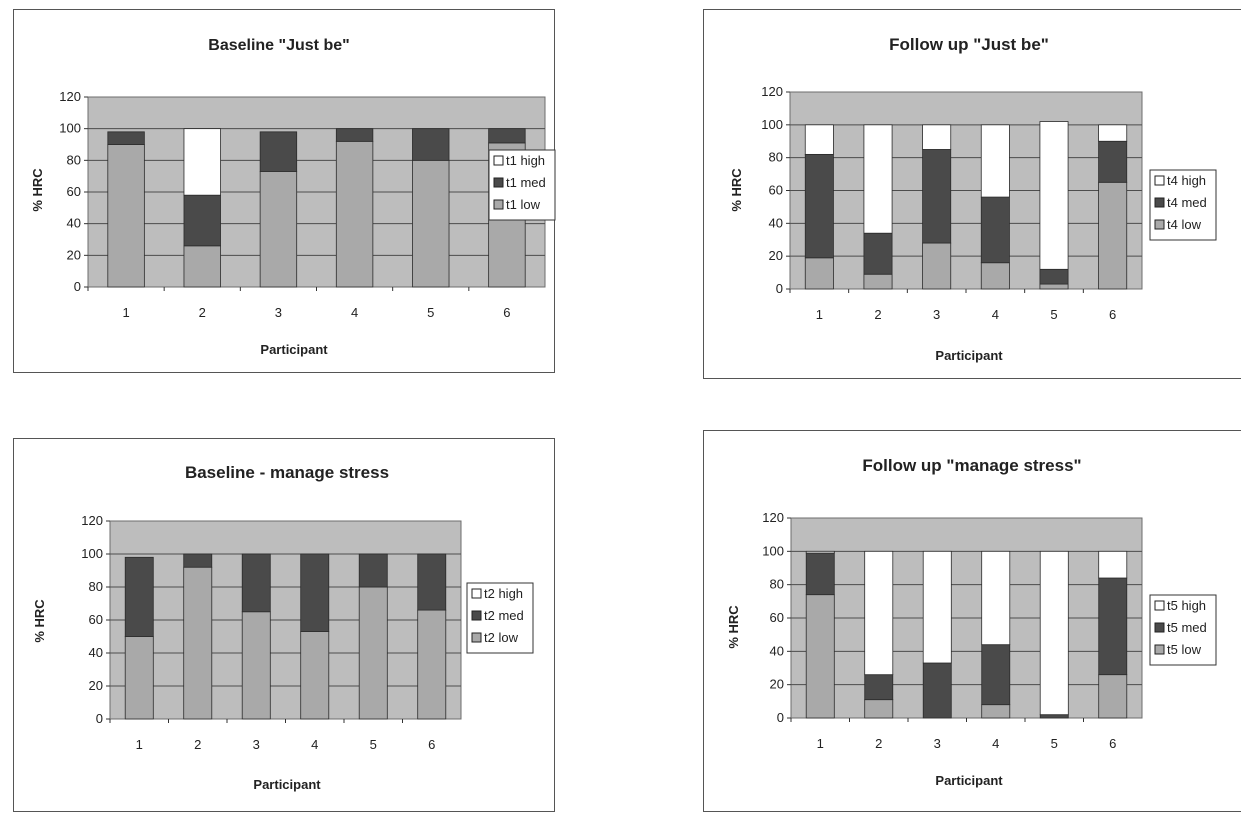  Describe the element at coordinates (1113, 235) in the screenshot. I see `bar-segment-t4-low-p6` at that location.